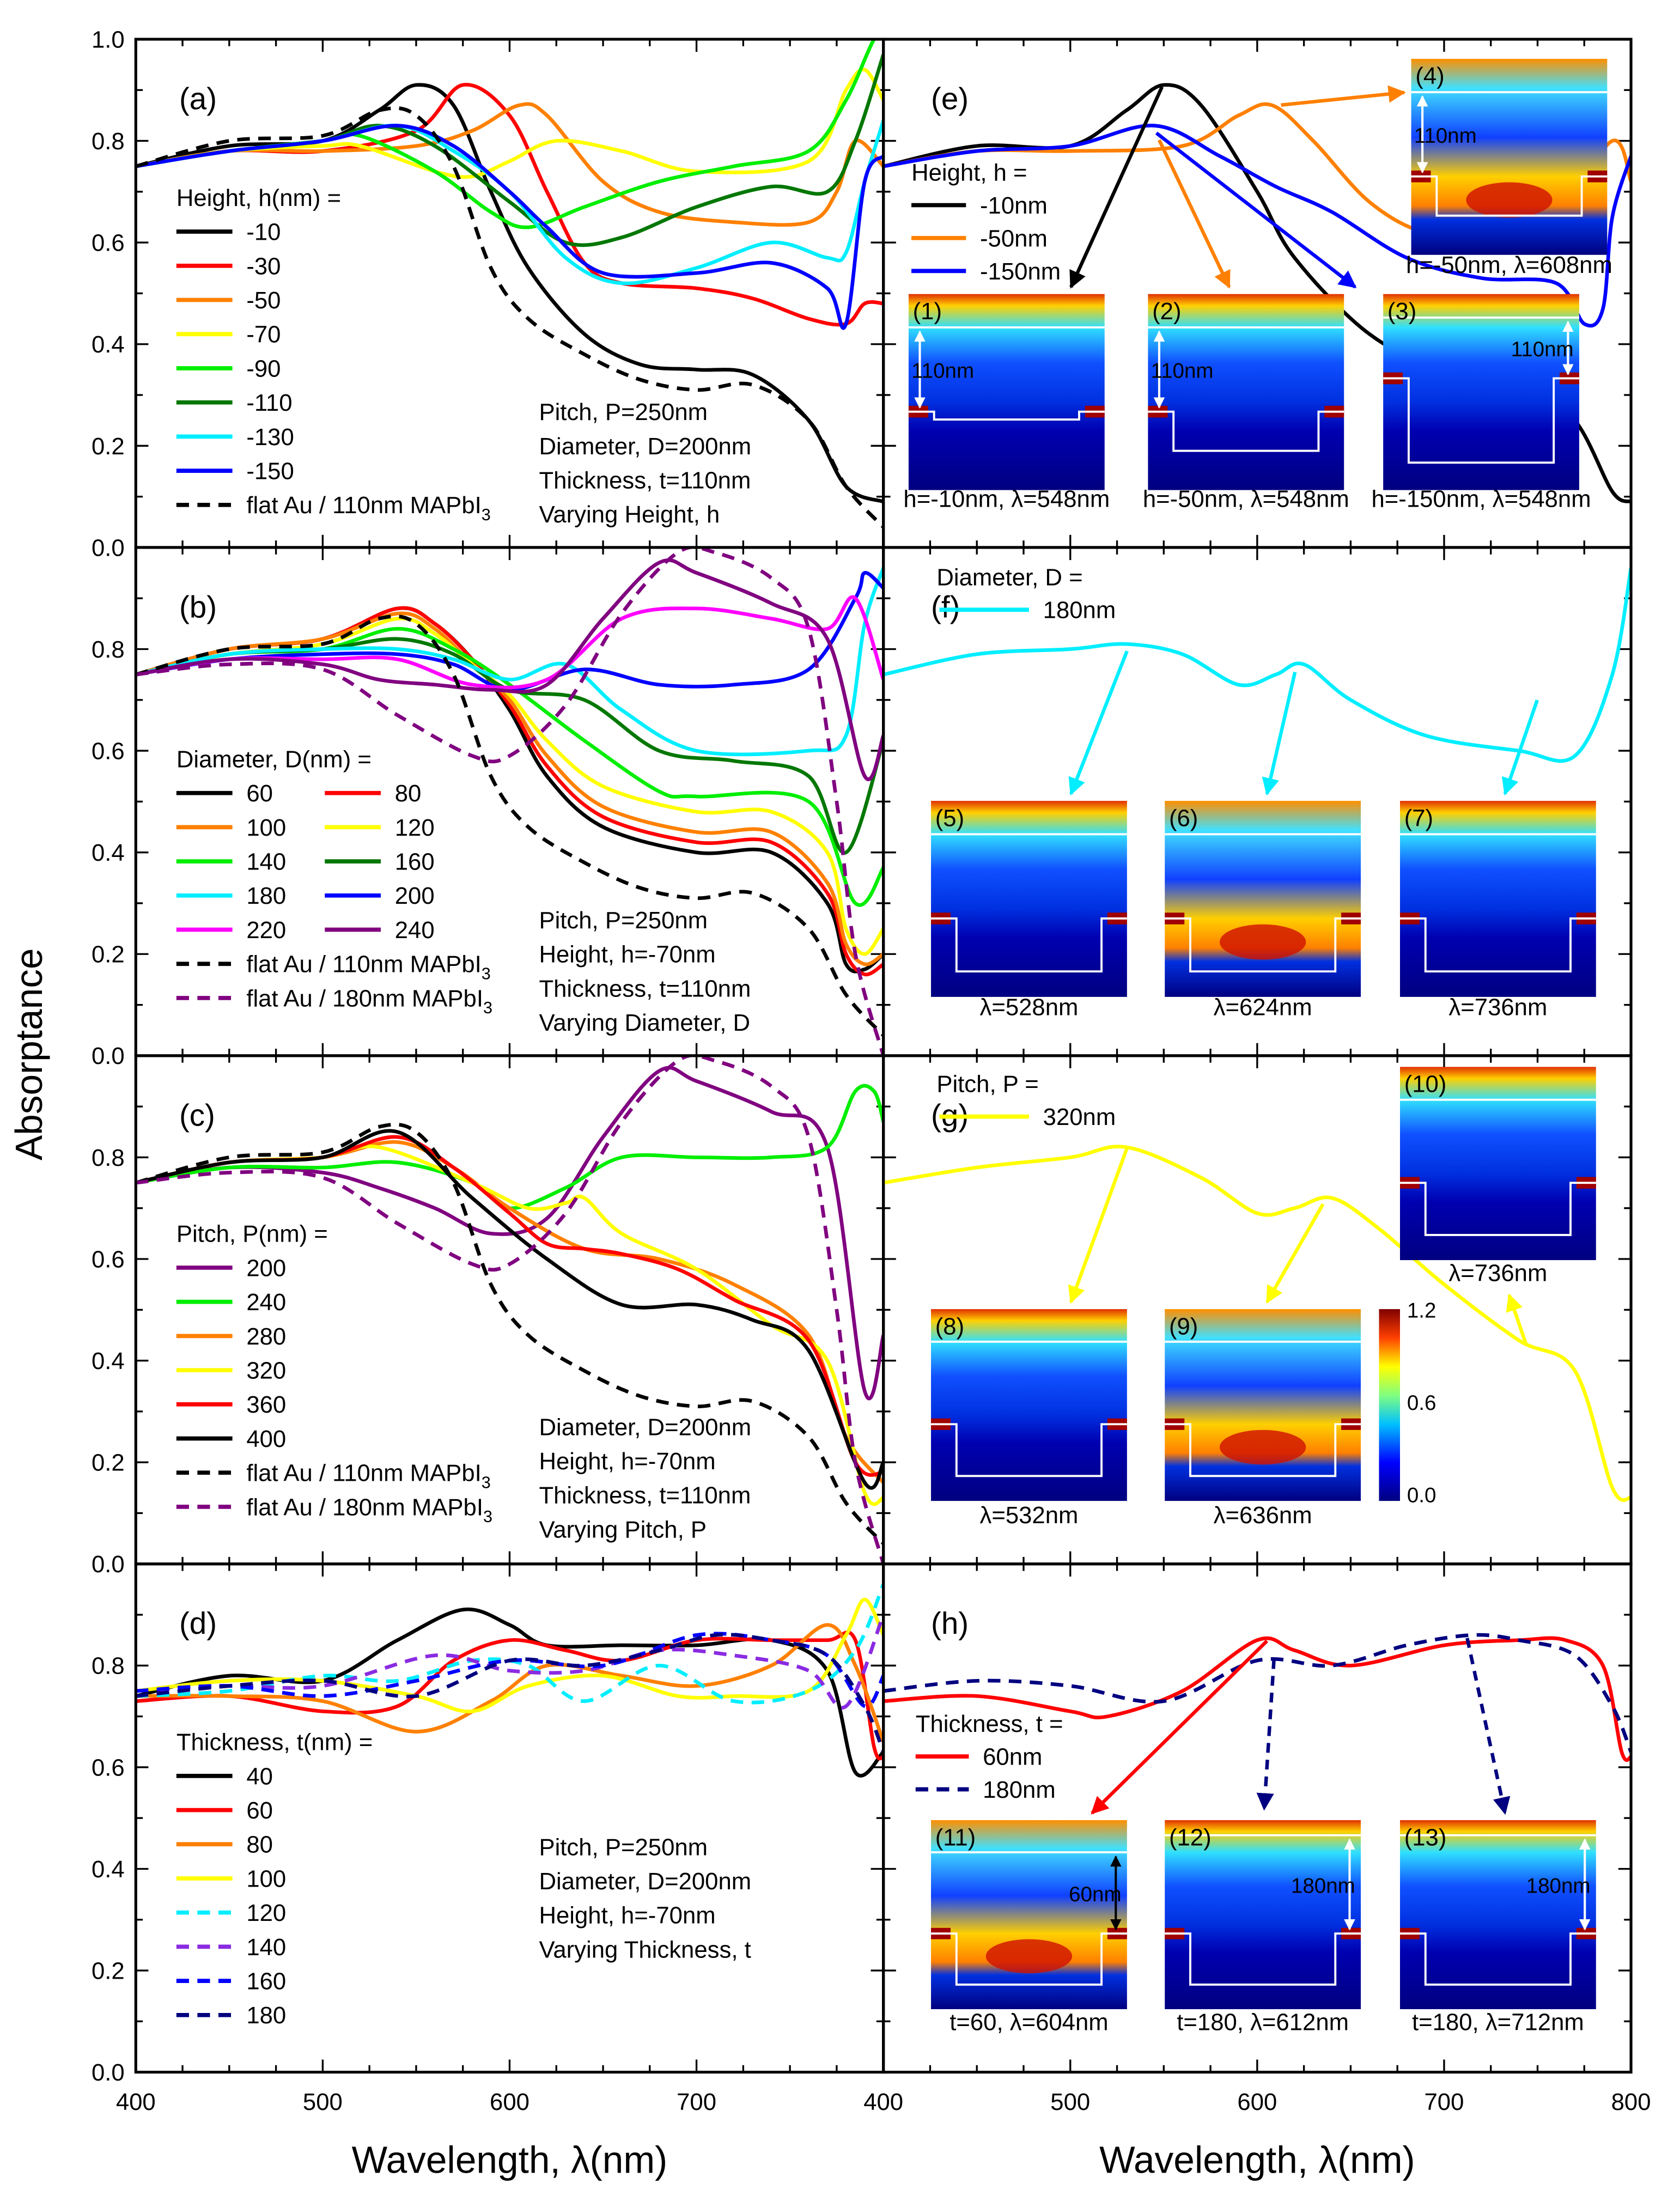 The width and height of the screenshot is (1680, 2208). Describe the element at coordinates (927, 312) in the screenshot. I see `inset-tag: (1)` at that location.